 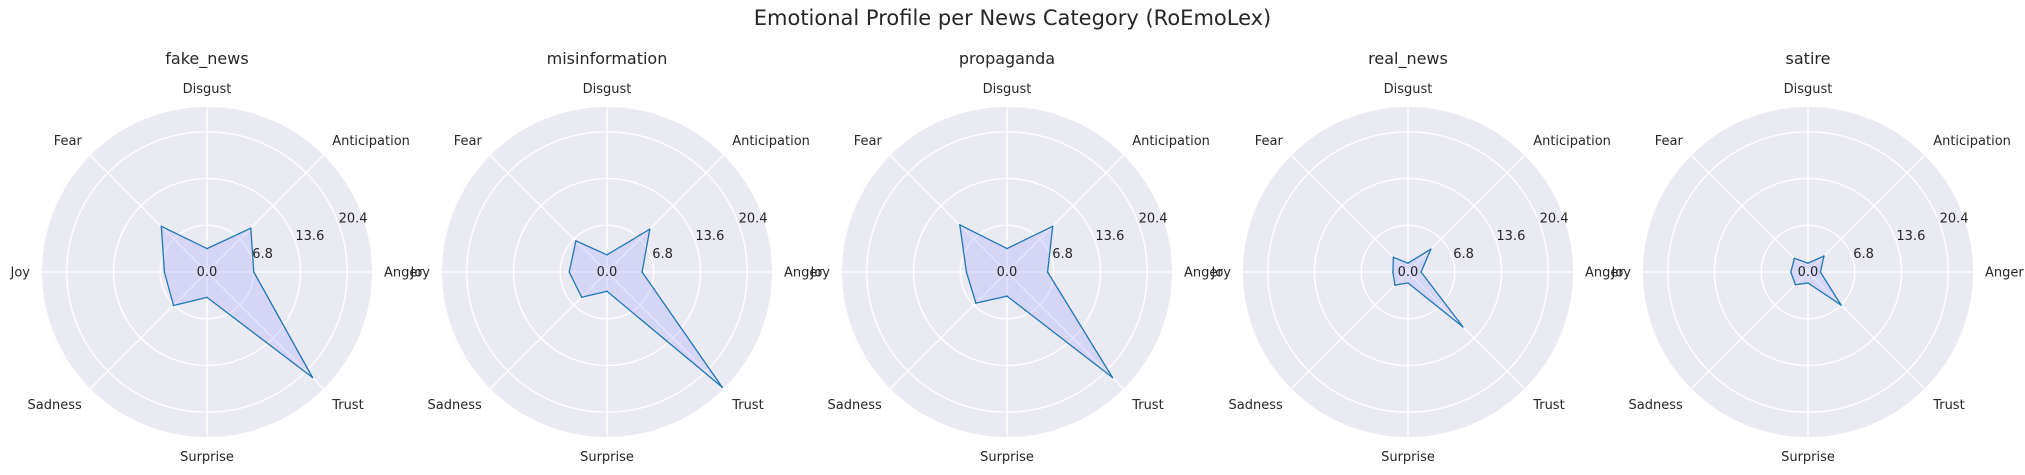 What do you see at coordinates (607, 58) in the screenshot?
I see `radar-title: misinformation` at bounding box center [607, 58].